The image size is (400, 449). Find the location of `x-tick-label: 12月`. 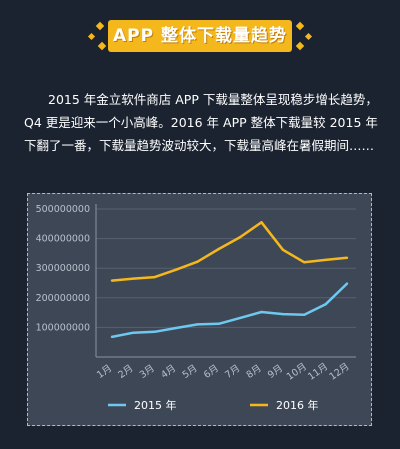

x-tick-label: 12月 is located at coordinates (340, 371).